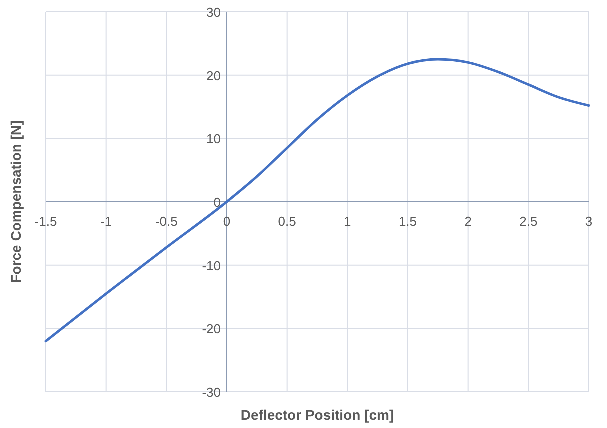  Describe the element at coordinates (468, 221) in the screenshot. I see `x-tick-label: 2` at that location.